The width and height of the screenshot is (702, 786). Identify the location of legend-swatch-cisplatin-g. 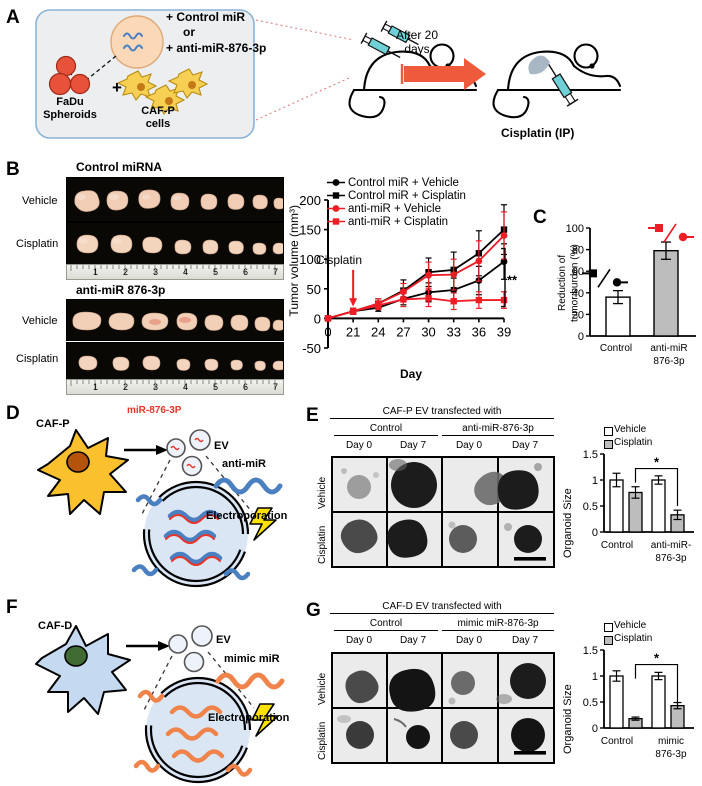
(608, 640).